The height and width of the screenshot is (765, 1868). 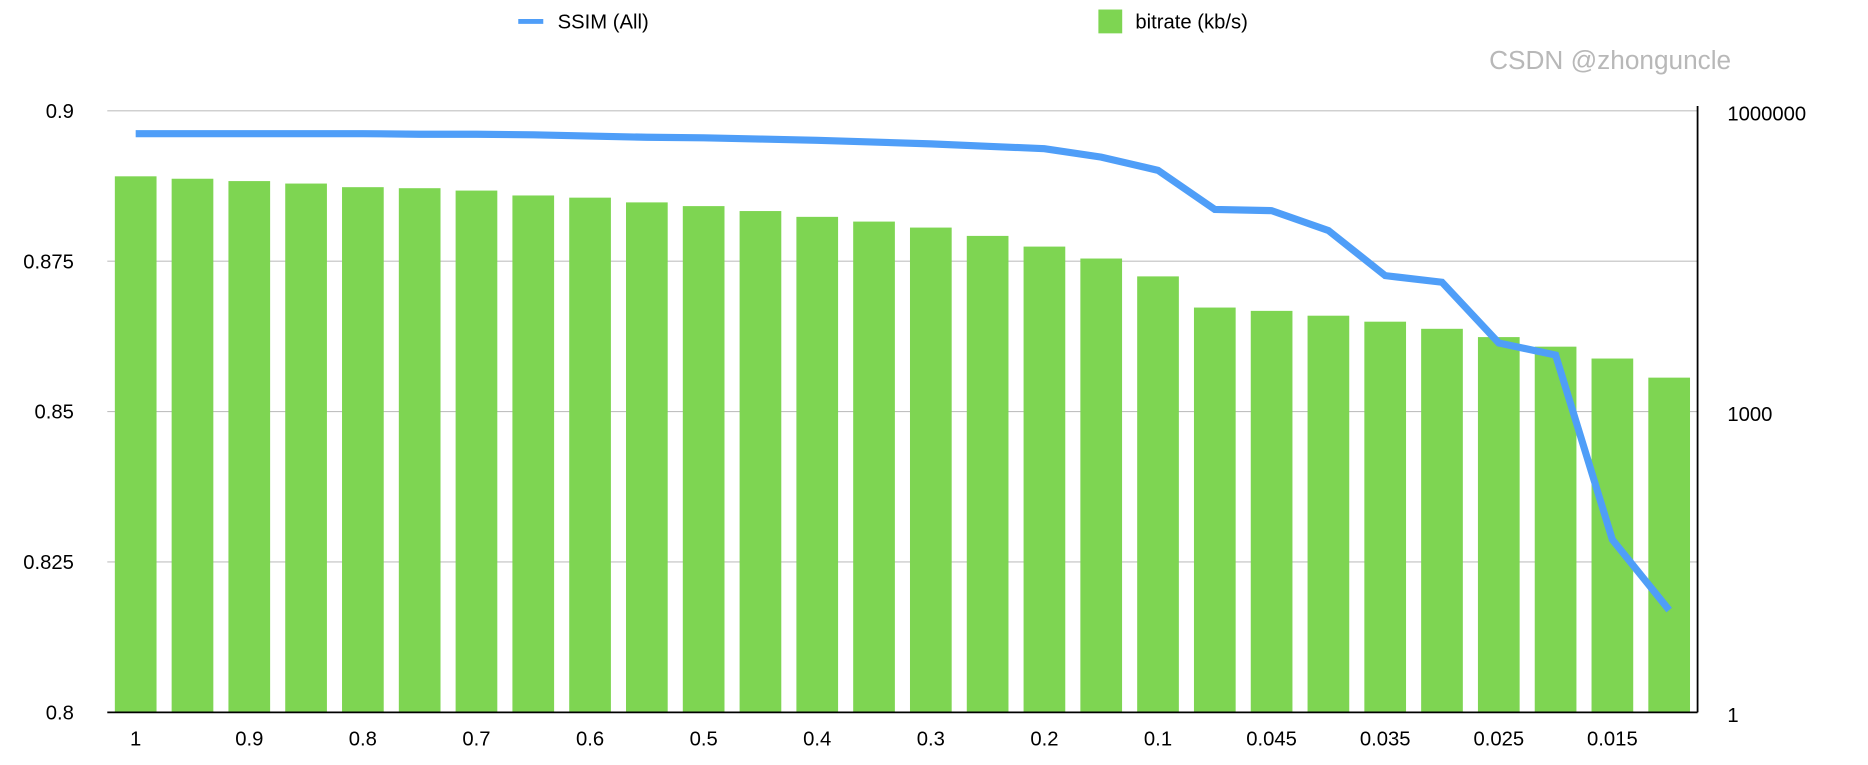 What do you see at coordinates (476, 740) in the screenshot?
I see `x-tick-label: 0.7` at bounding box center [476, 740].